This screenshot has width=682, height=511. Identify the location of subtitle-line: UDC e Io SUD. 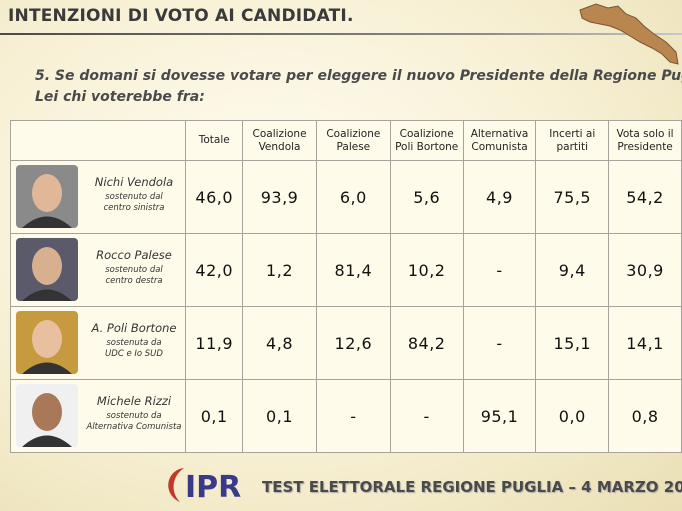
(134, 354).